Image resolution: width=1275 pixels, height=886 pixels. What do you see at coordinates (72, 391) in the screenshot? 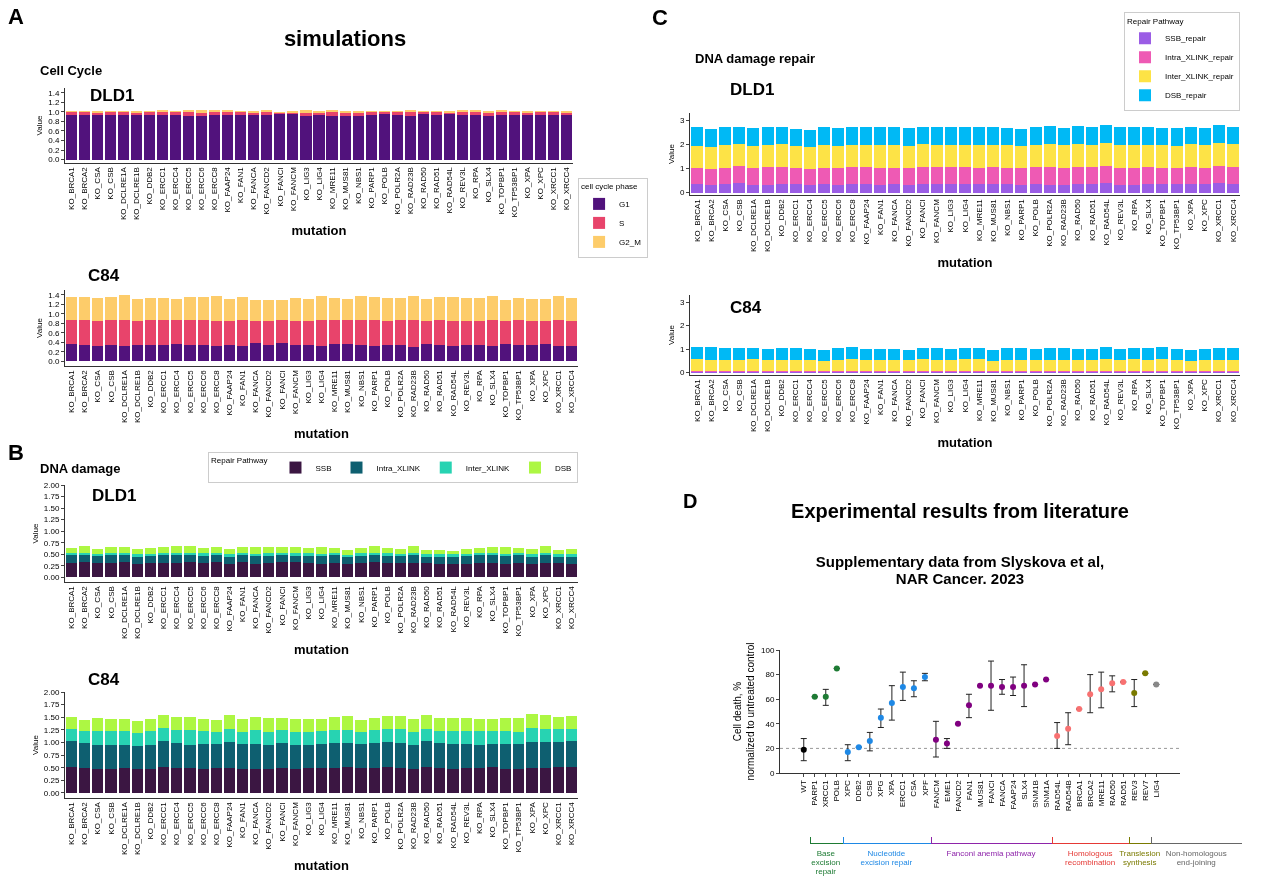
I see `x-tick-label: KO_BRCA1` at bounding box center [72, 391].